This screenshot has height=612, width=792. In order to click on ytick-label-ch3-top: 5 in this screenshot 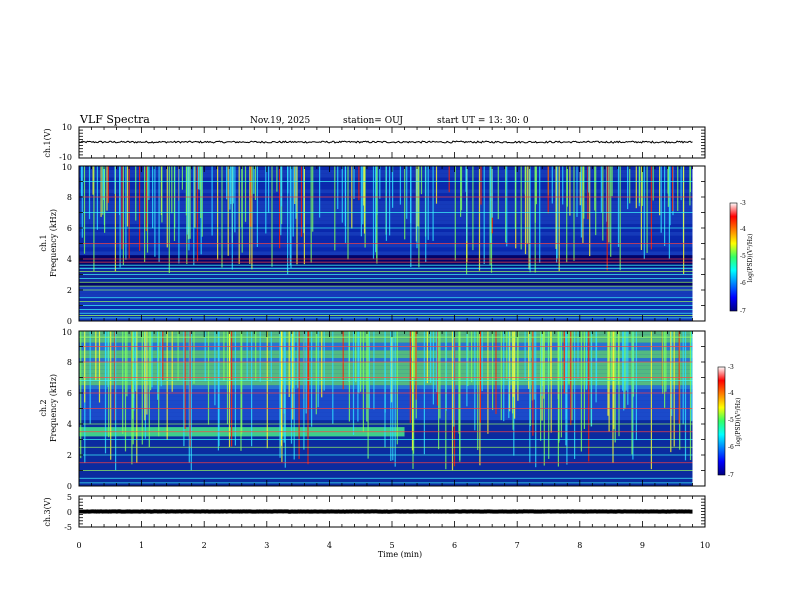, I will do `click(69, 497)`.